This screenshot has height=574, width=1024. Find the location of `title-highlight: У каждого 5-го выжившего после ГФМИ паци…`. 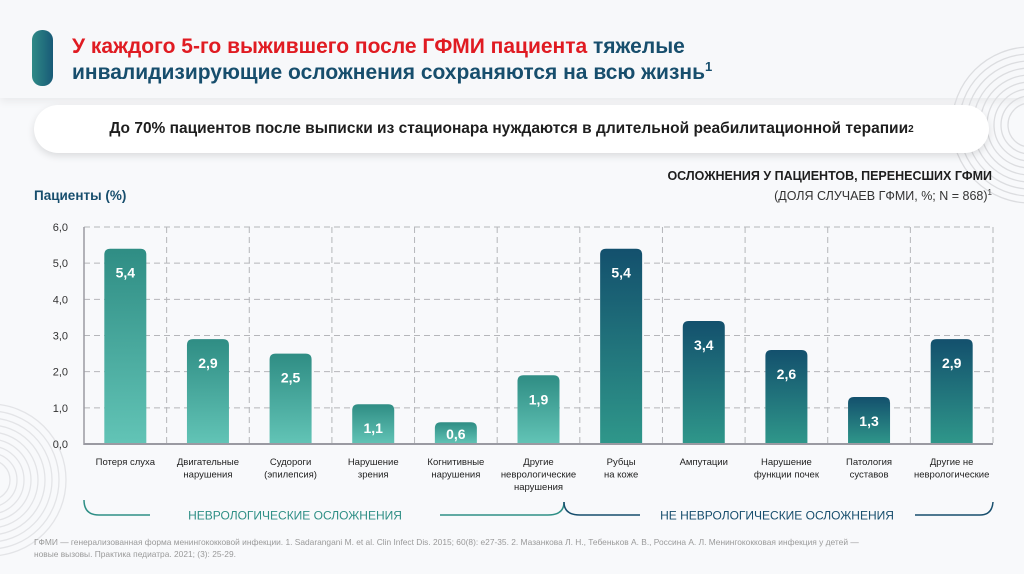

title-highlight: У каждого 5-го выжившего после ГФМИ паци… is located at coordinates (330, 46).